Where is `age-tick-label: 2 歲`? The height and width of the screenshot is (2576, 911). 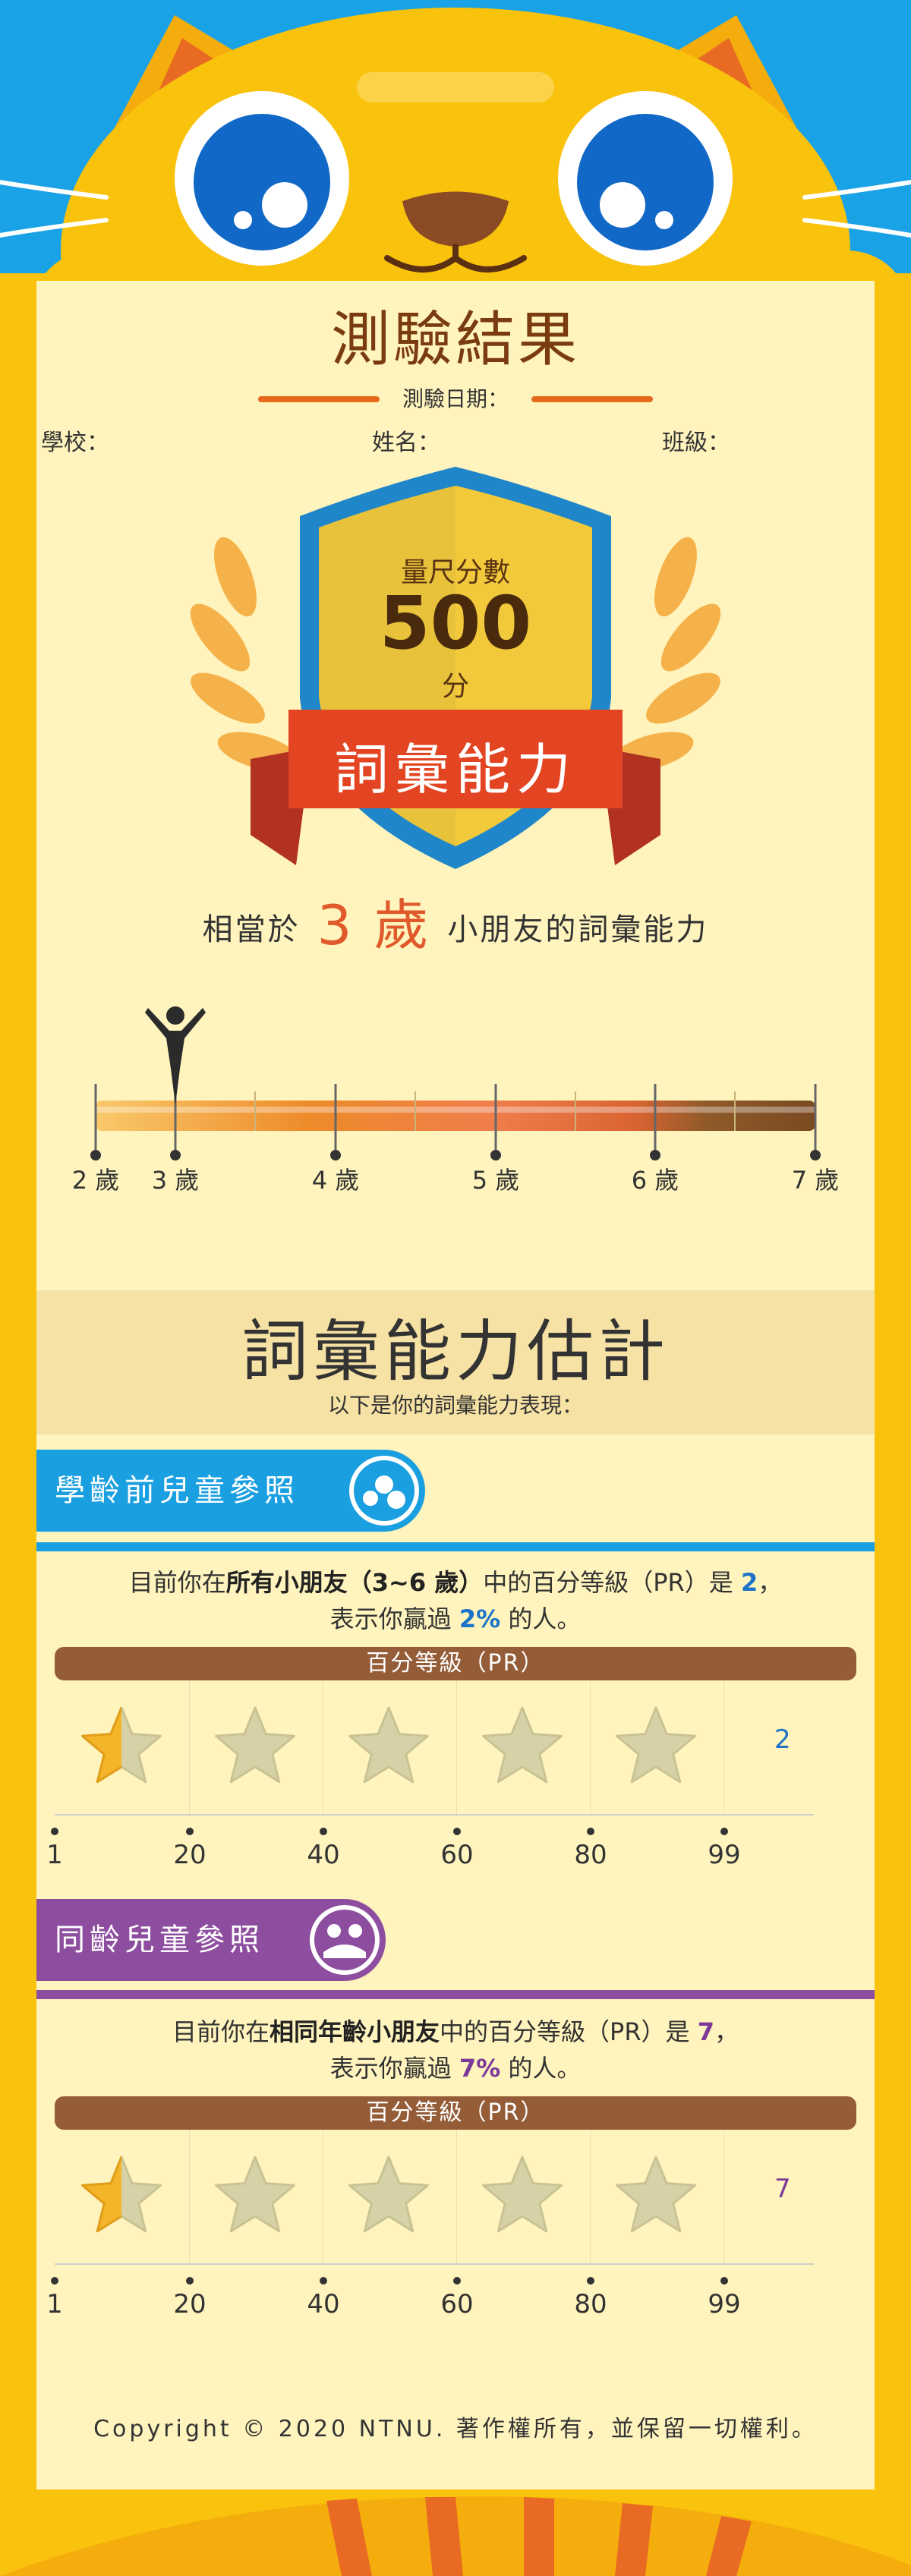 age-tick-label: 2 歲 is located at coordinates (95, 1180).